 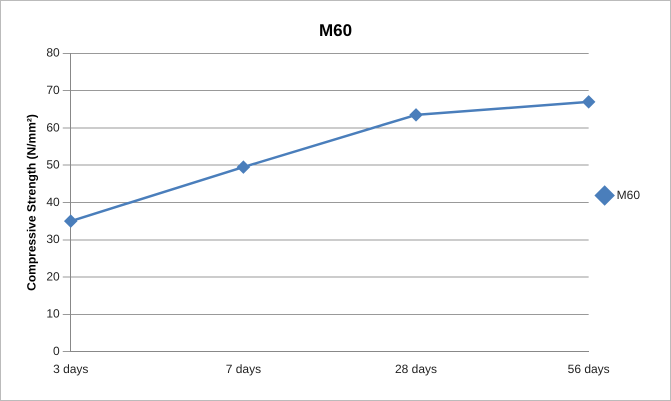 What do you see at coordinates (56, 351) in the screenshot?
I see `y-tick-label: 0` at bounding box center [56, 351].